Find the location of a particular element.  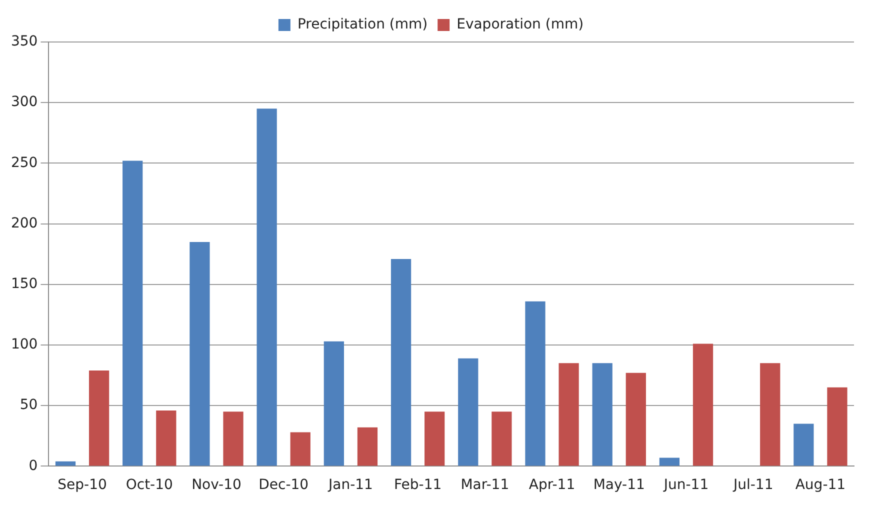

legend-label: Evaporation (mm) is located at coordinates (520, 24).